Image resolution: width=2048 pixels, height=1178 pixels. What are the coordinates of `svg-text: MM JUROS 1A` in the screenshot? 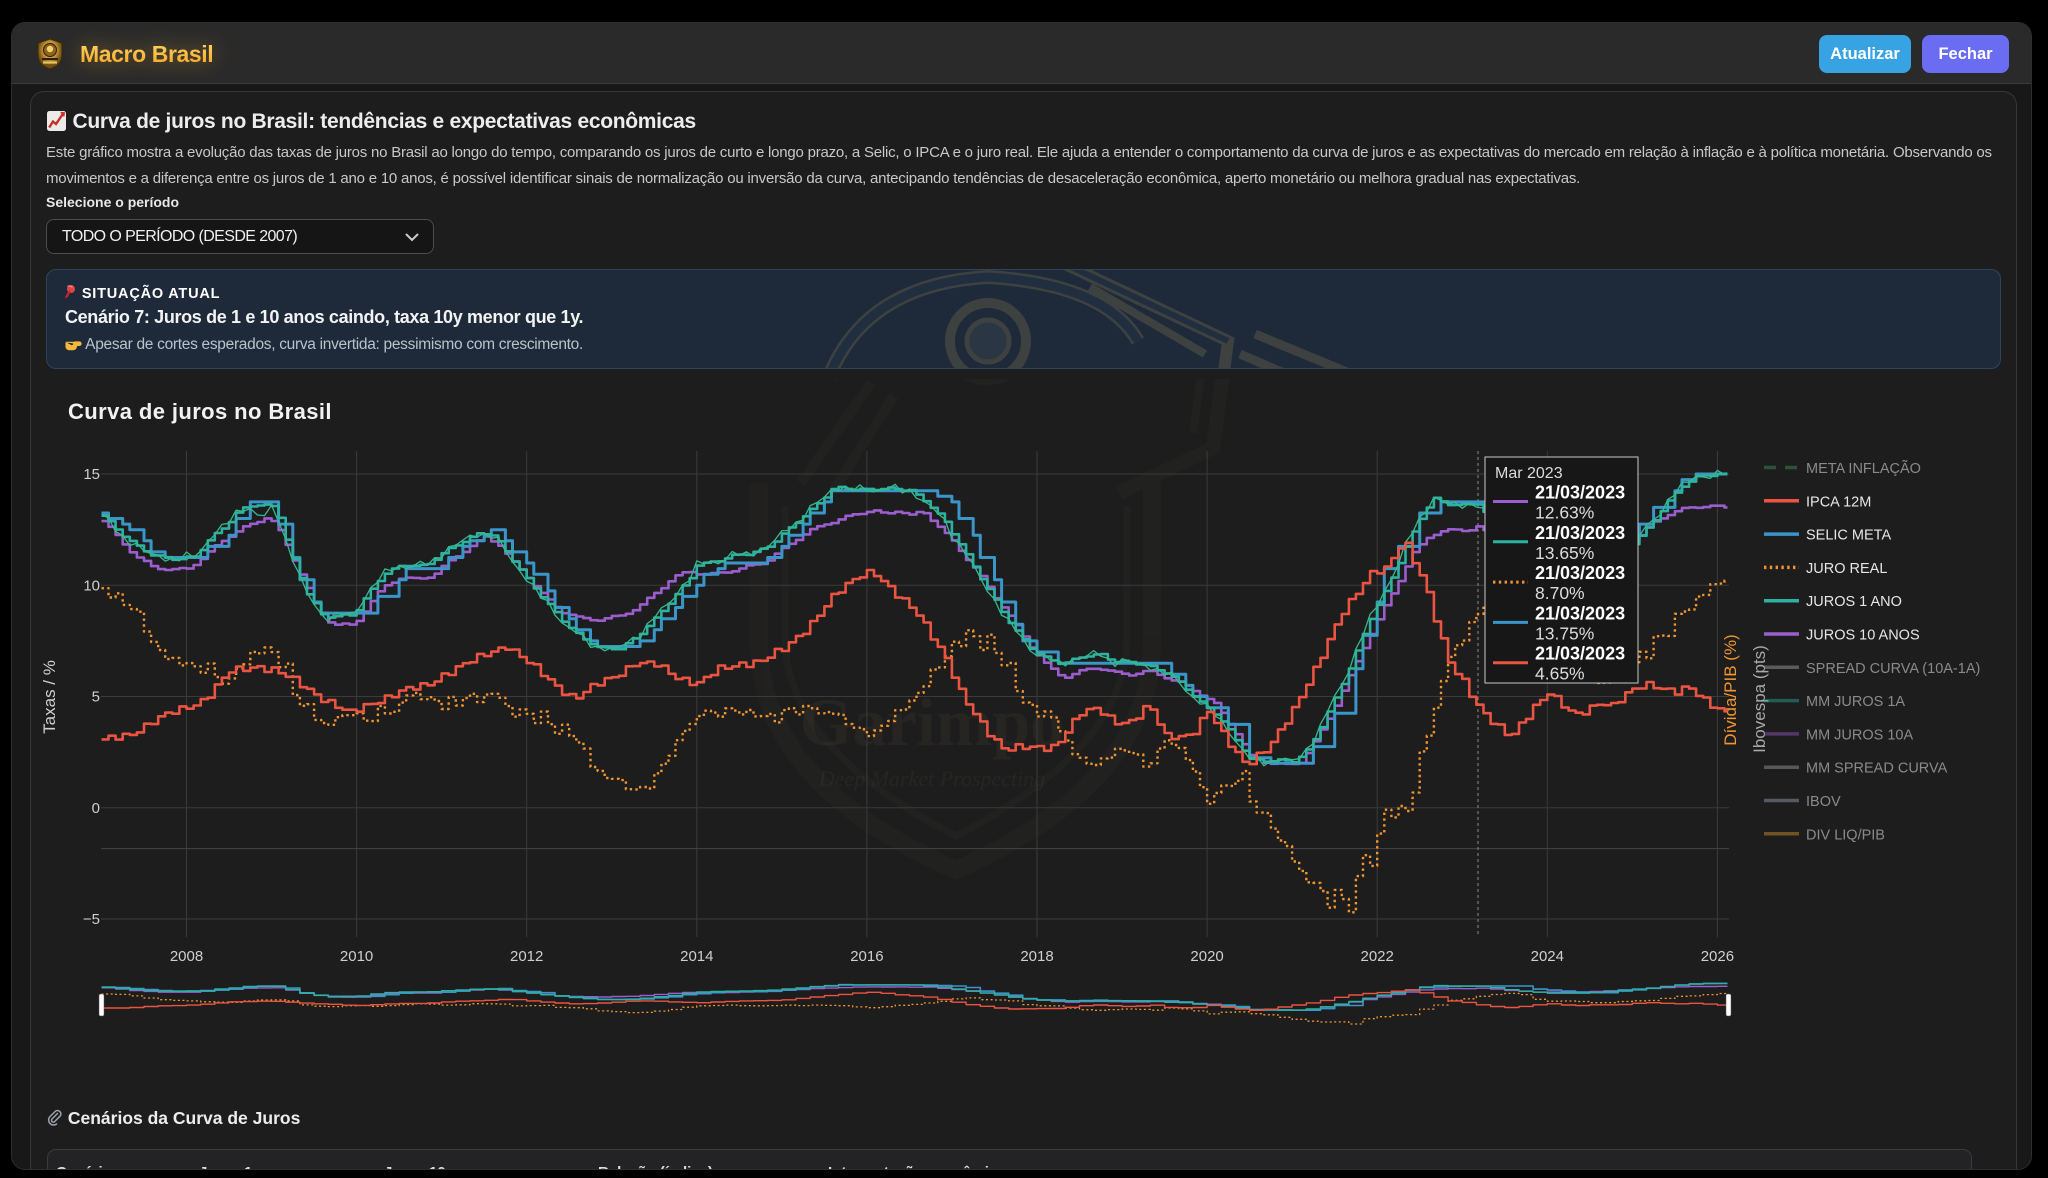 It's located at (1855, 702).